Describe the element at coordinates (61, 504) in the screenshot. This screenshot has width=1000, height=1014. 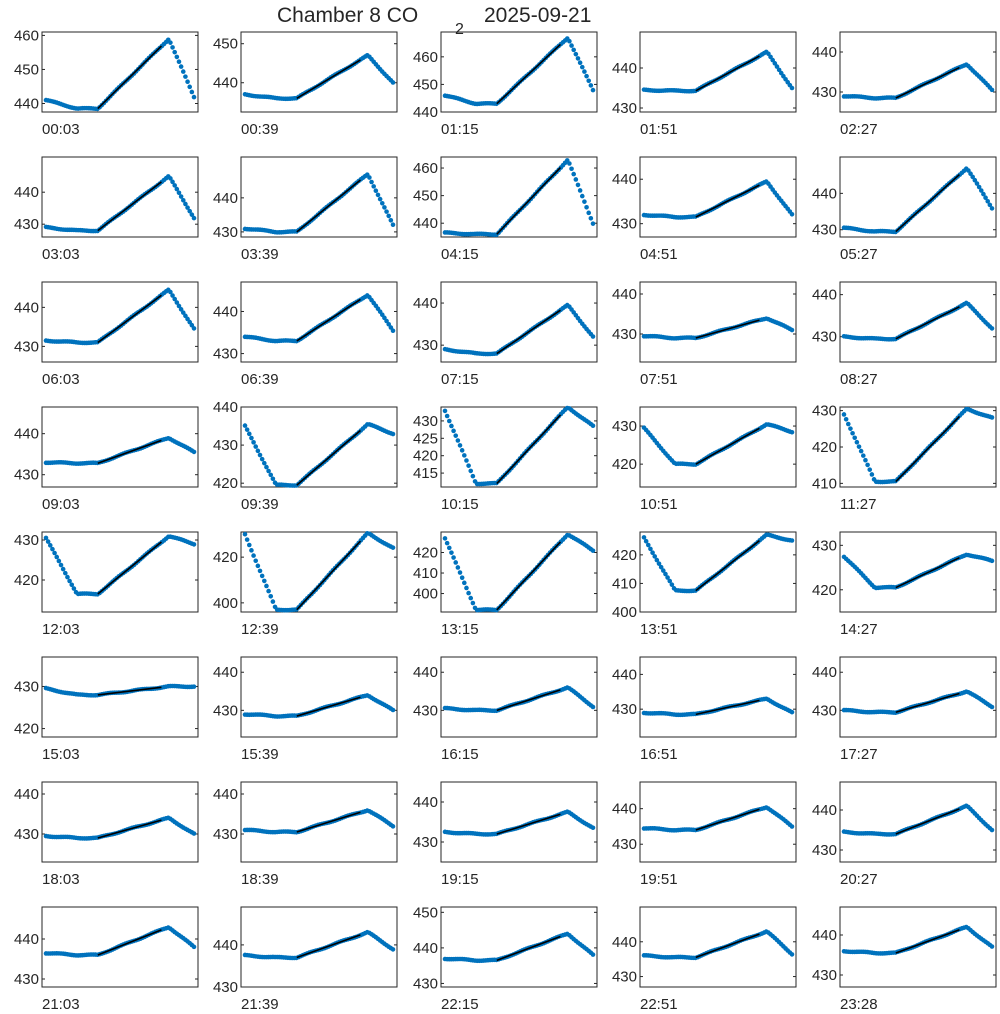
I see `panel-time-label: 09:03` at that location.